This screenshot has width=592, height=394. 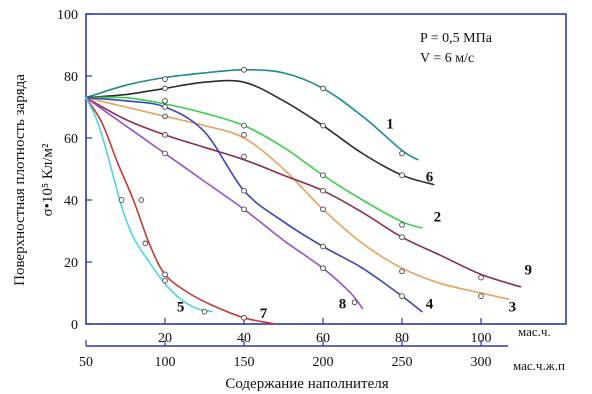 I want to click on x-tick-label-bottom: 50, so click(x=86, y=362).